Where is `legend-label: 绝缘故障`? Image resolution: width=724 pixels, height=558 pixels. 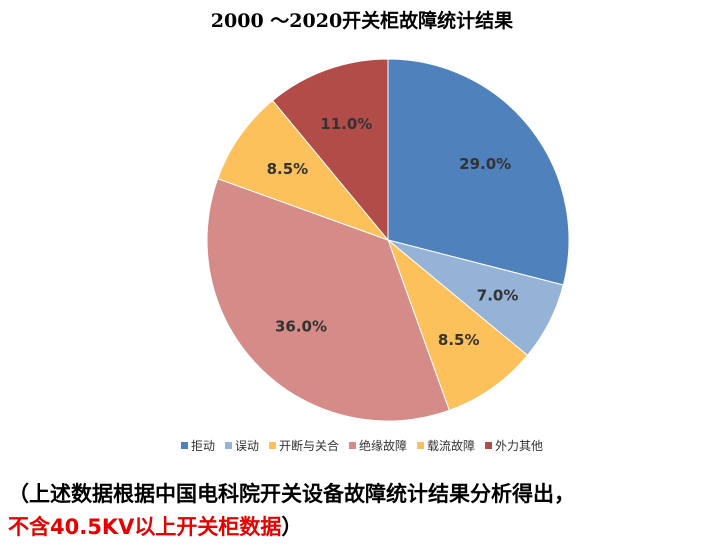
legend-label: 绝缘故障 is located at coordinates (383, 446).